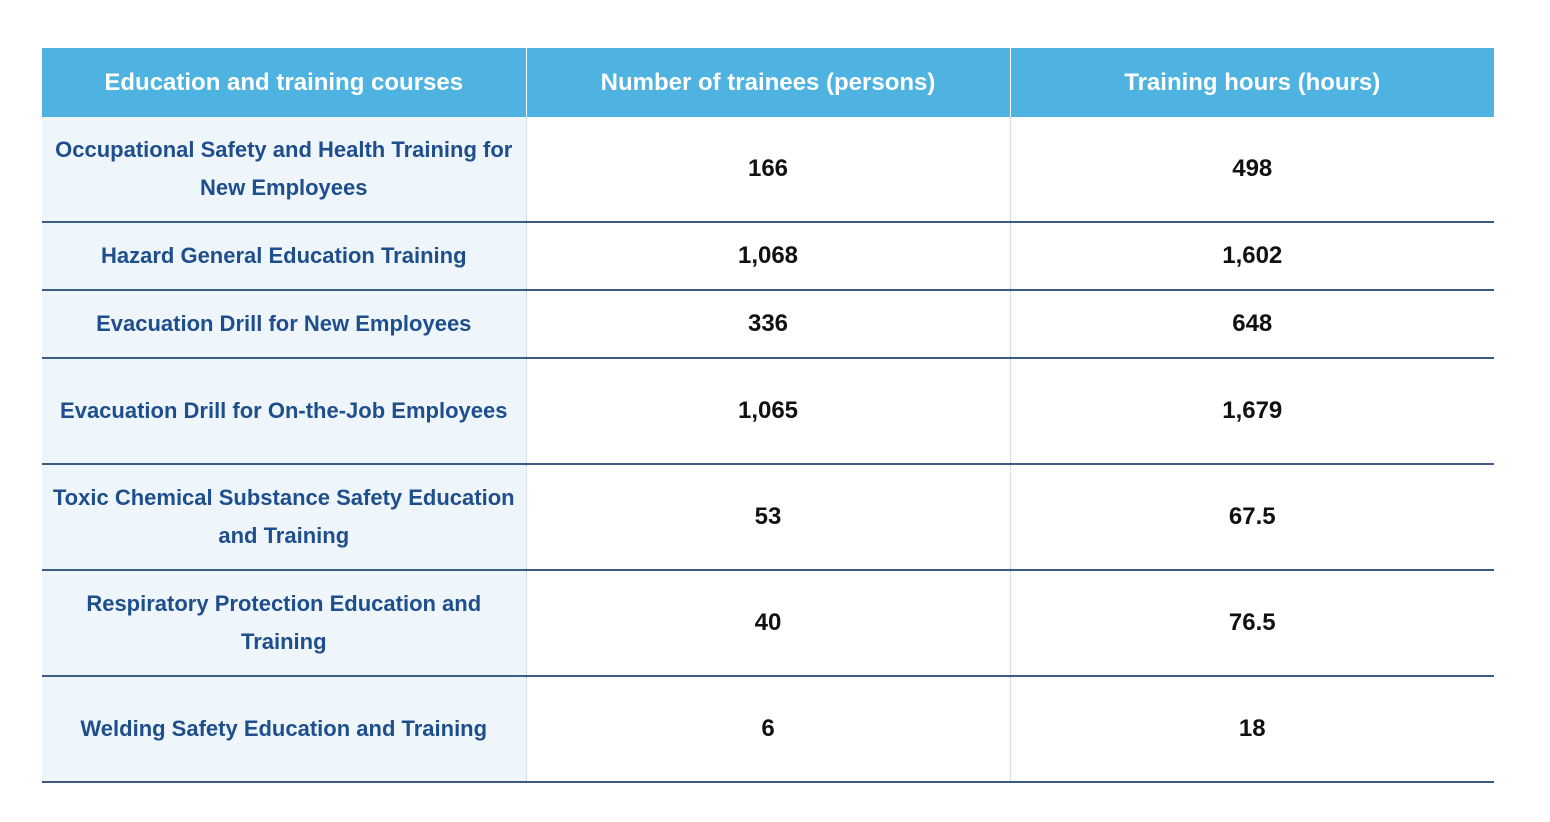  I want to click on cell-value: 498, so click(1251, 170).